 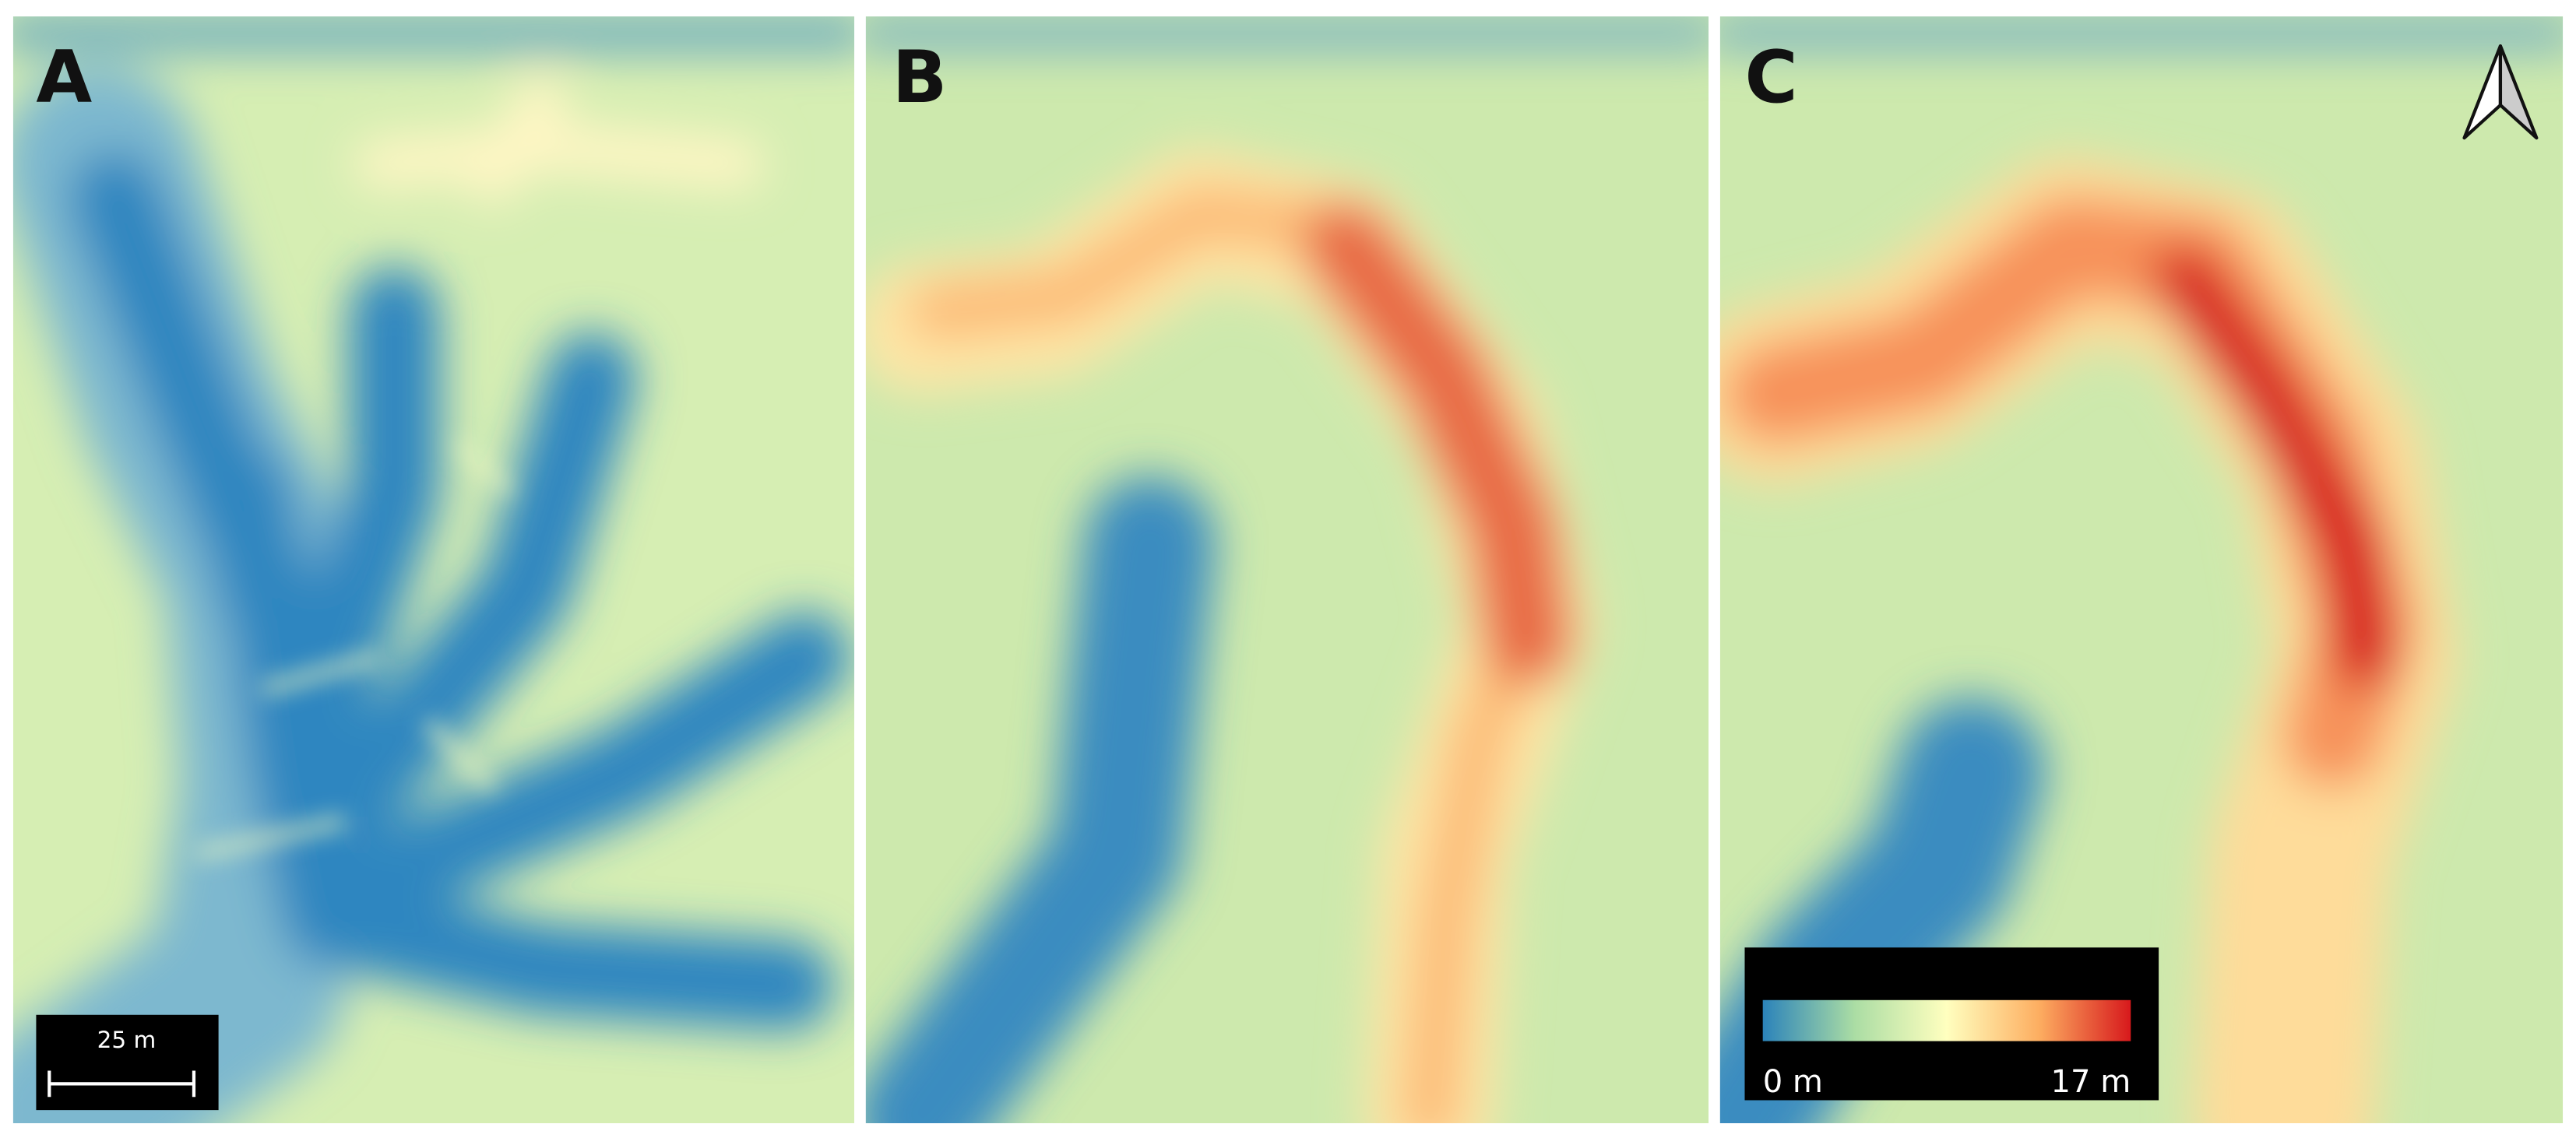 What do you see at coordinates (1793, 1082) in the screenshot?
I see `legend-min: 0 m` at bounding box center [1793, 1082].